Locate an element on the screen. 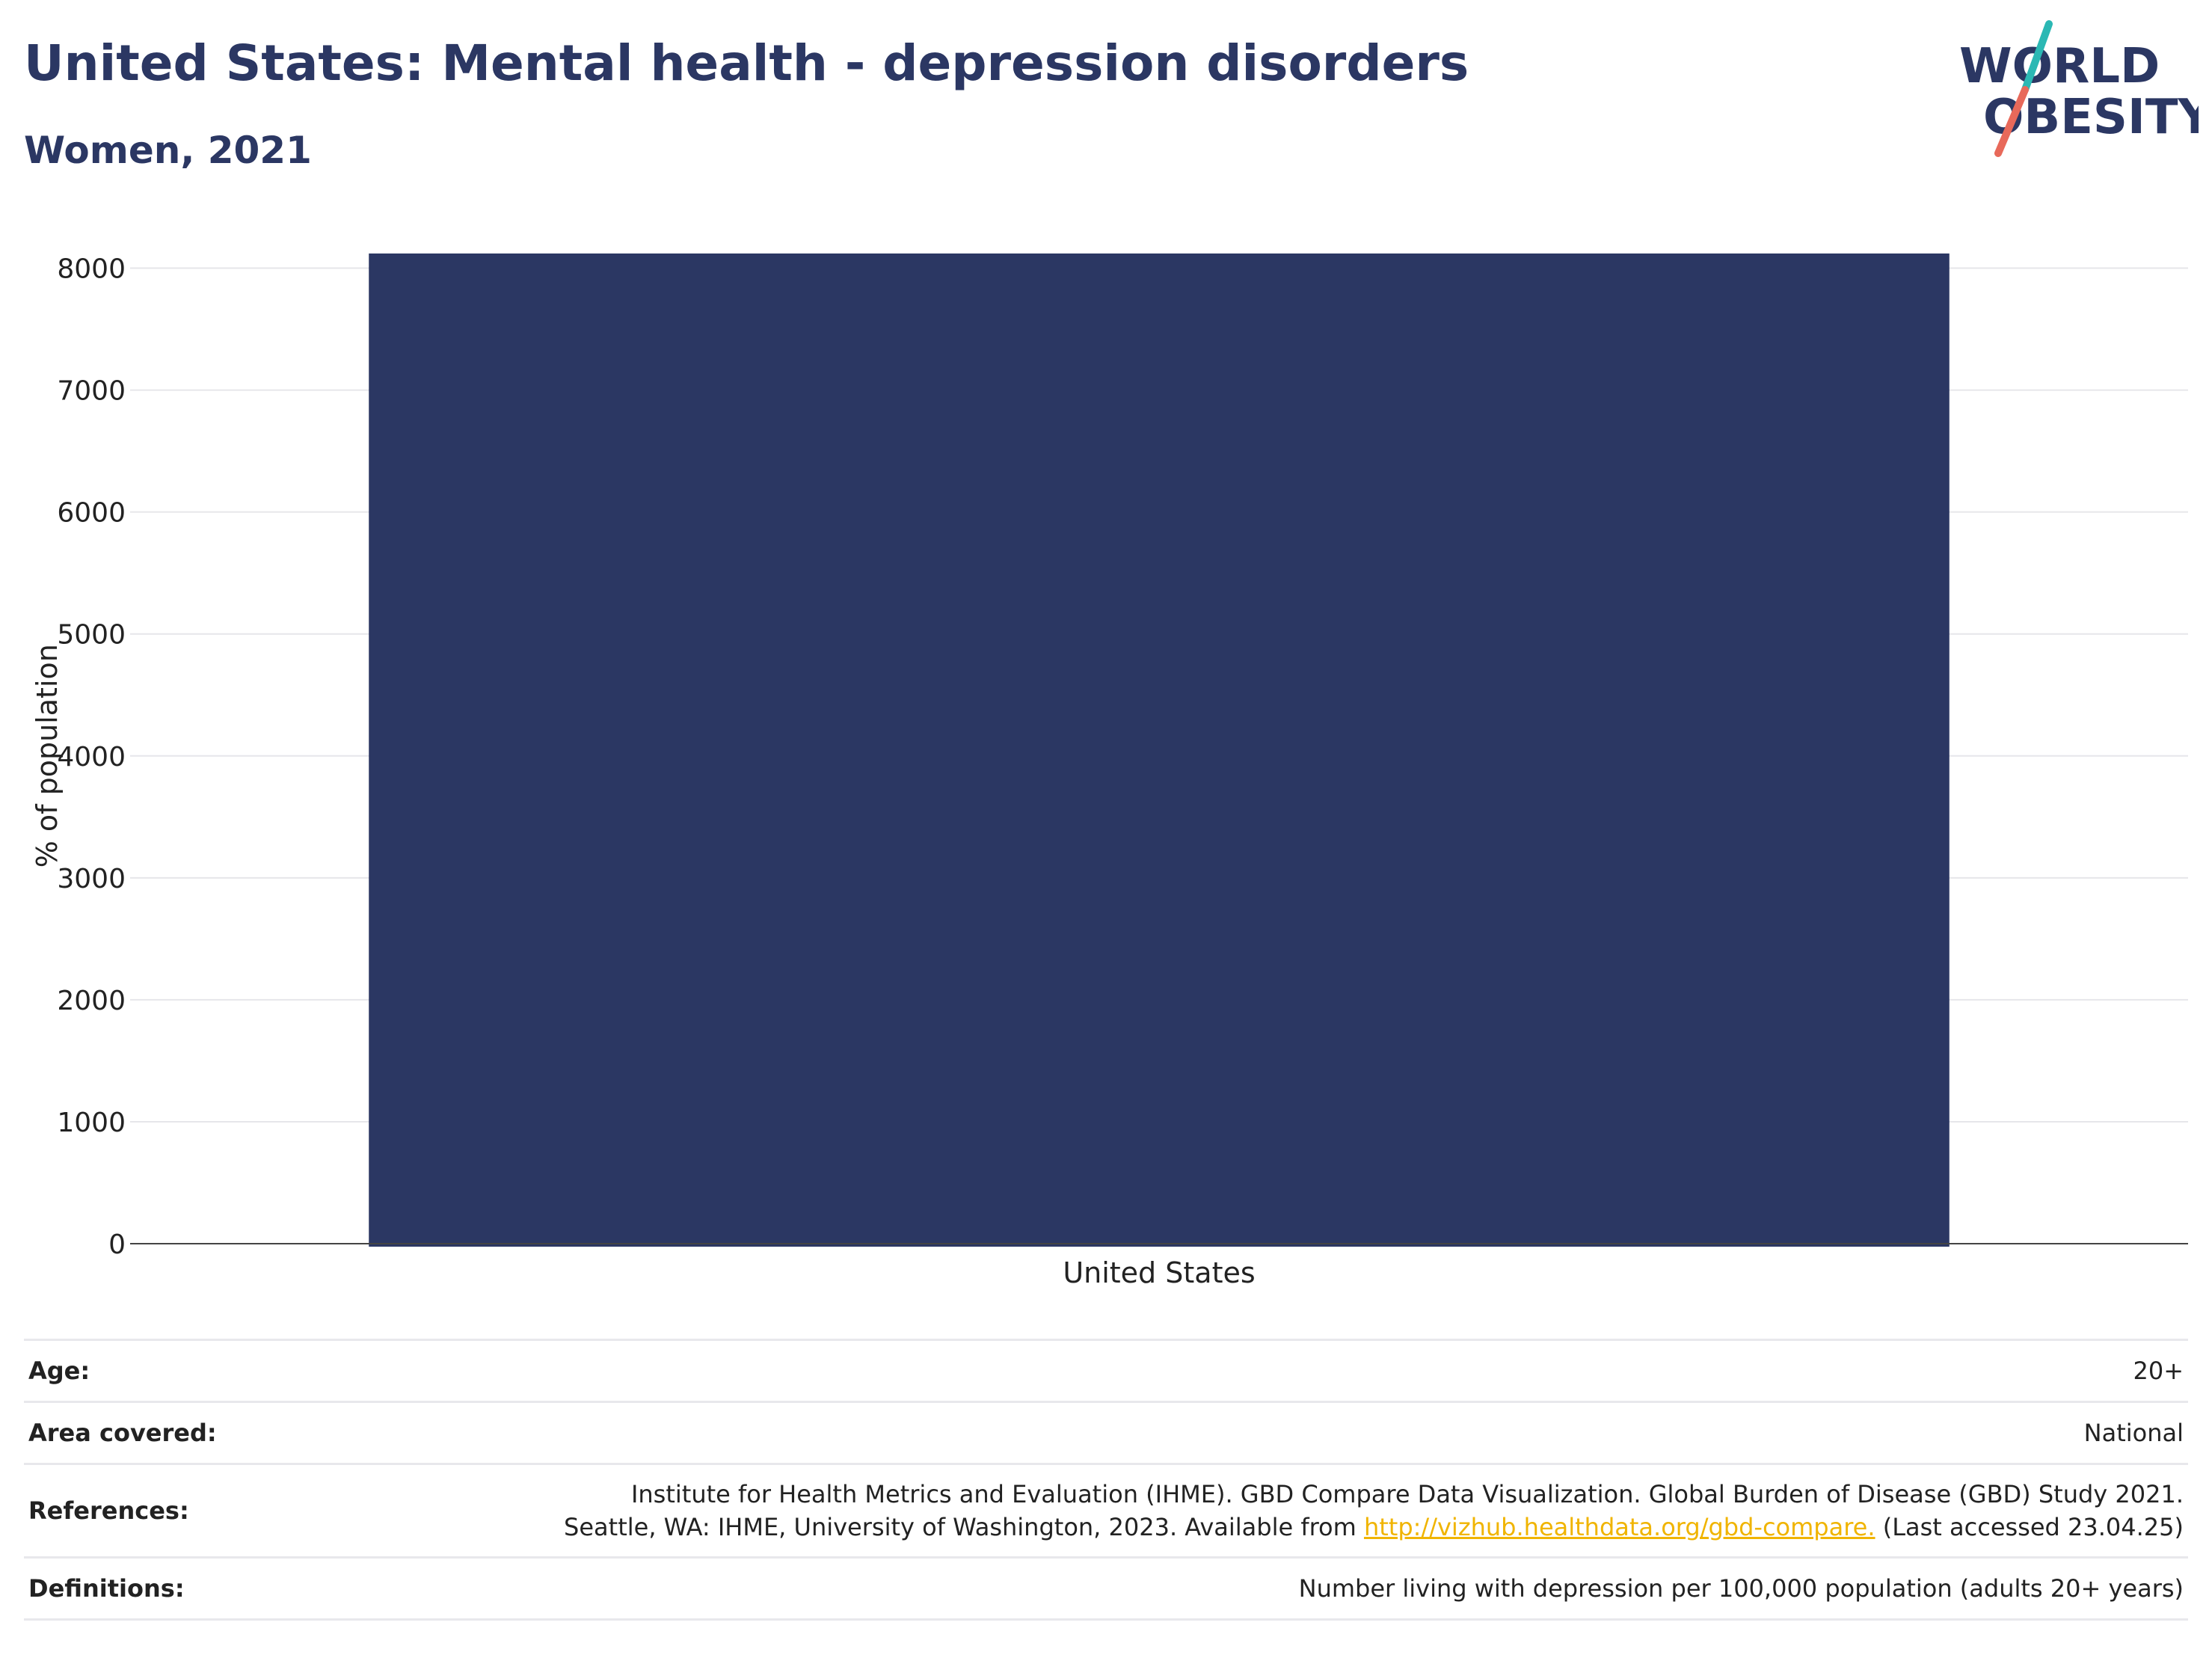 Image resolution: width=2212 pixels, height=1655 pixels. world-obesity-logo: WORLD OBESITY is located at coordinates (2079, 88).